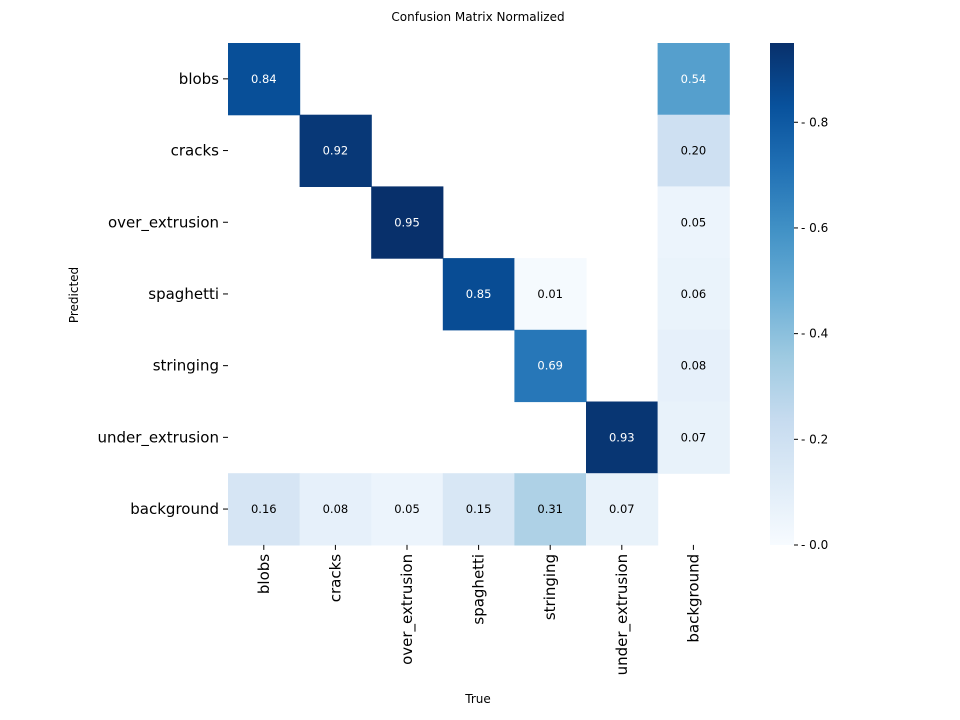 Image resolution: width=960 pixels, height=720 pixels. I want to click on x-axis-label: True, so click(477, 699).